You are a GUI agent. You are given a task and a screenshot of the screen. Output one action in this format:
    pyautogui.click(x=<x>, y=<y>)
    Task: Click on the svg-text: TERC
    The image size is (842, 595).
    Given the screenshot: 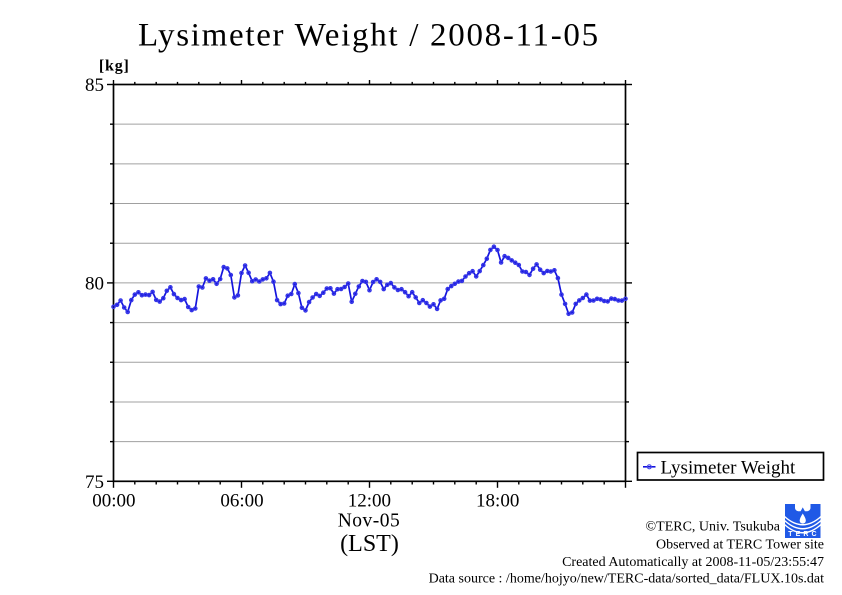 What is the action you would take?
    pyautogui.click(x=803, y=534)
    